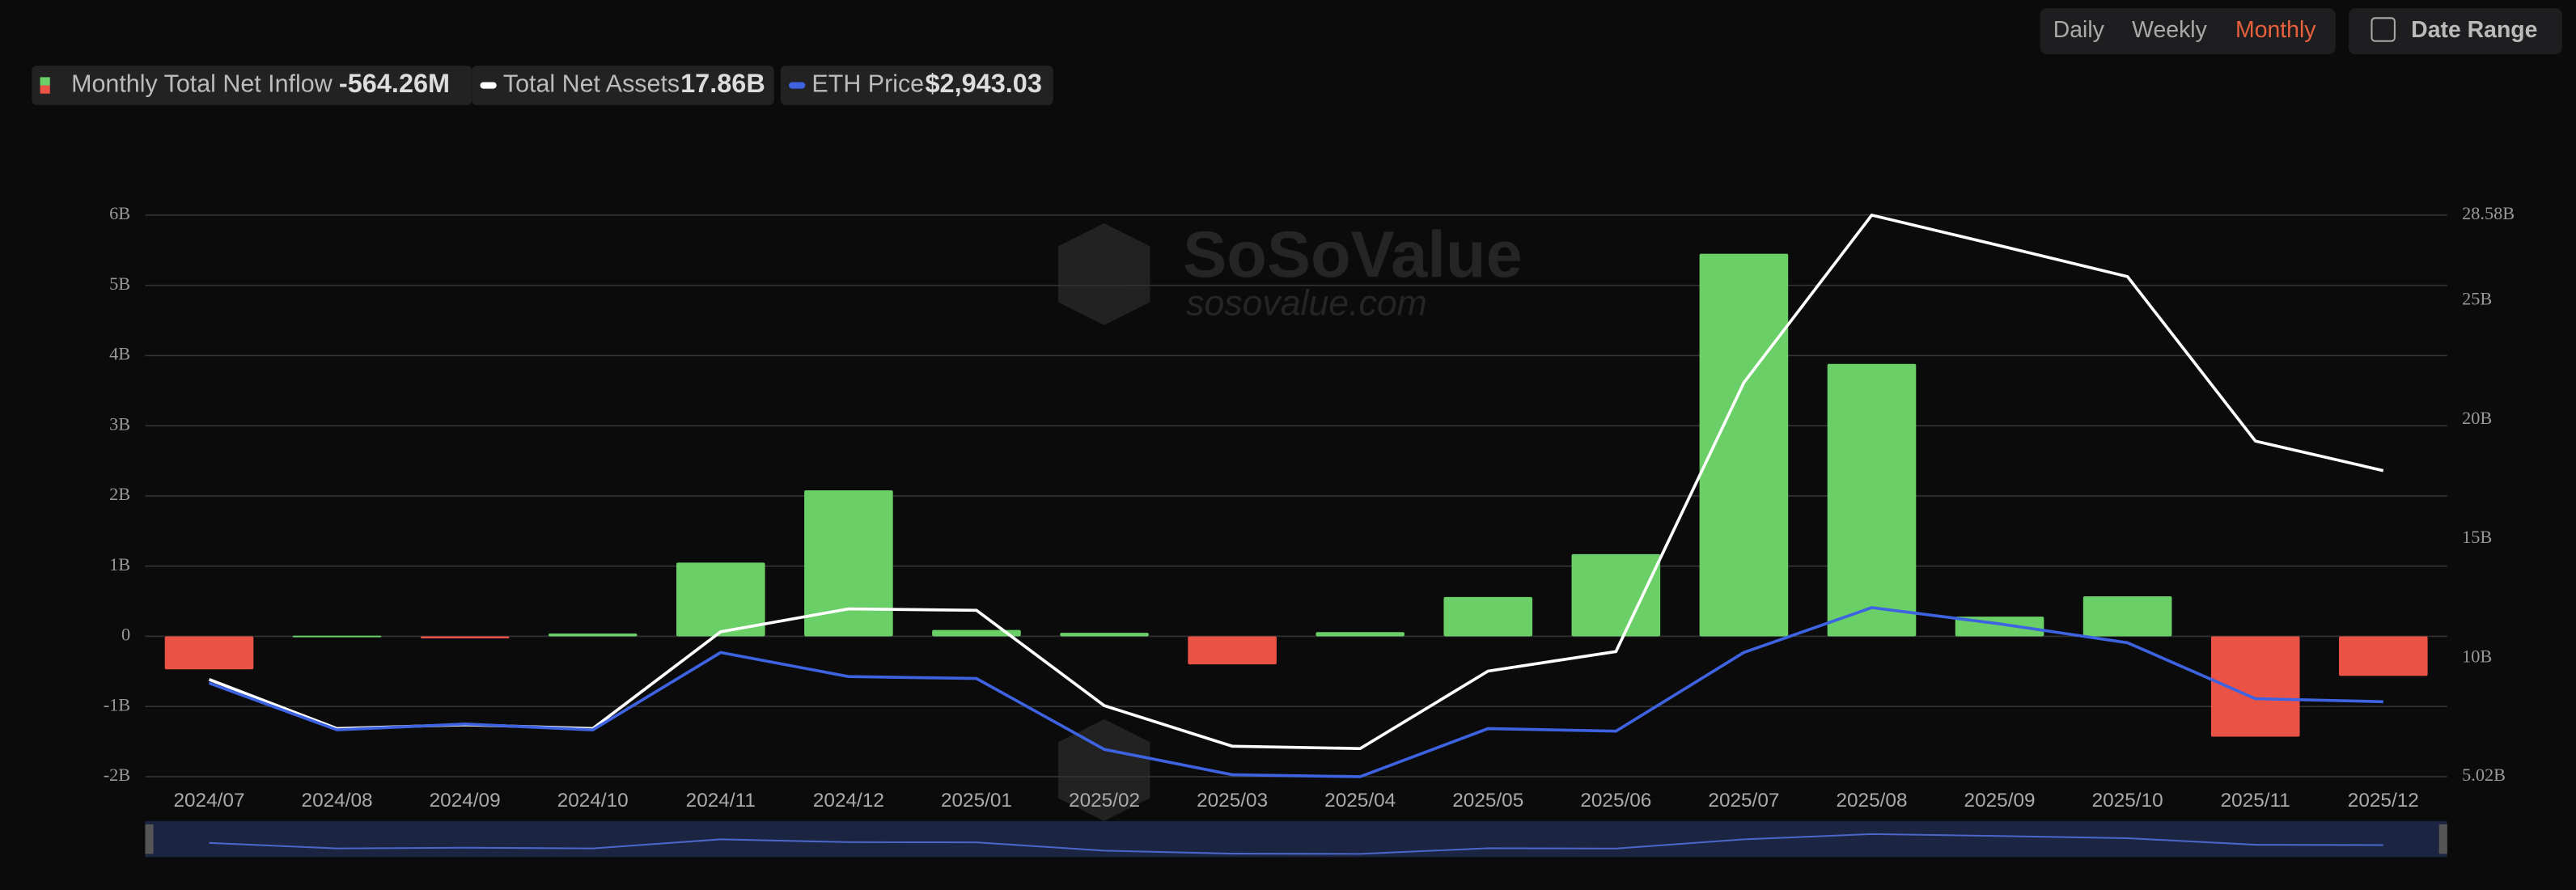  Describe the element at coordinates (119, 494) in the screenshot. I see `y-tick-label: 2B` at that location.